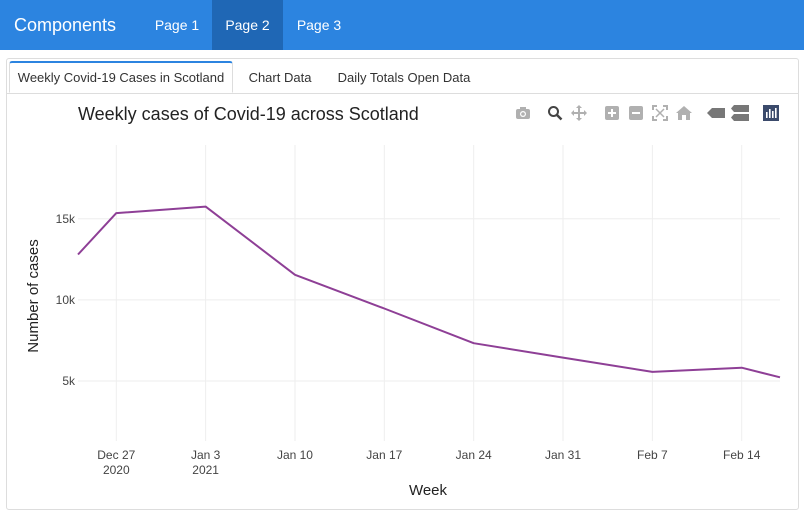 The image size is (804, 514). I want to click on nav-page-2: Page 2, so click(247, 25).